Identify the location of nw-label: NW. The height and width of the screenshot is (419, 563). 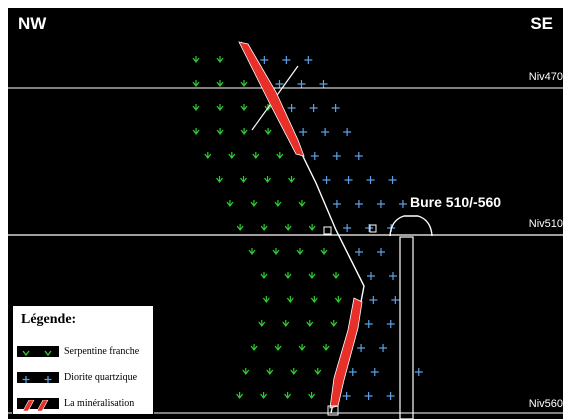
(32, 23).